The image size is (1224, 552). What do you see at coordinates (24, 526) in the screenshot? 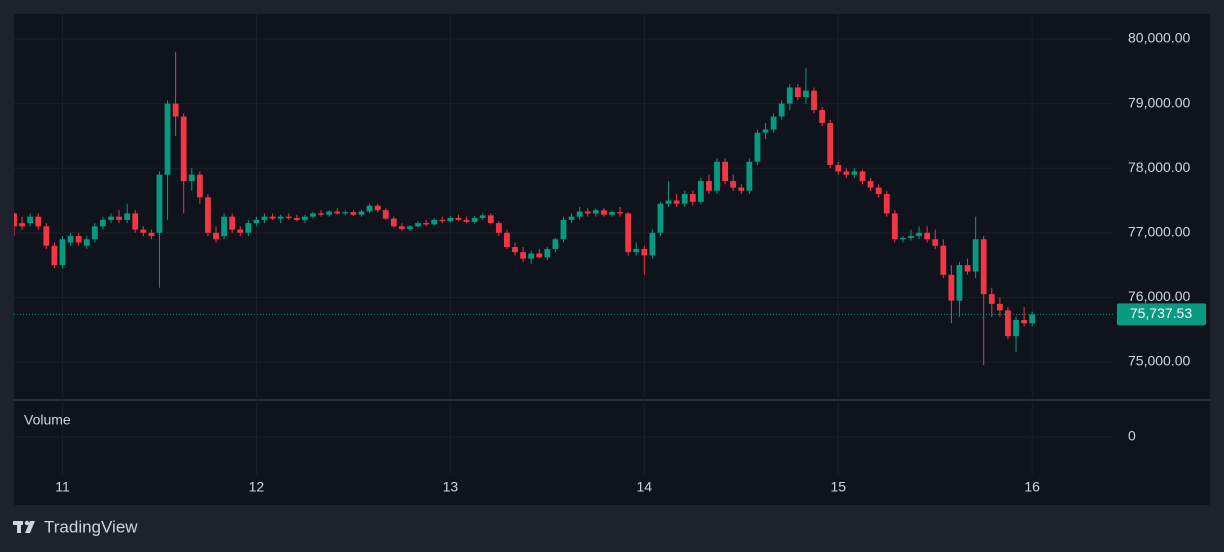
I see `brand-logo` at bounding box center [24, 526].